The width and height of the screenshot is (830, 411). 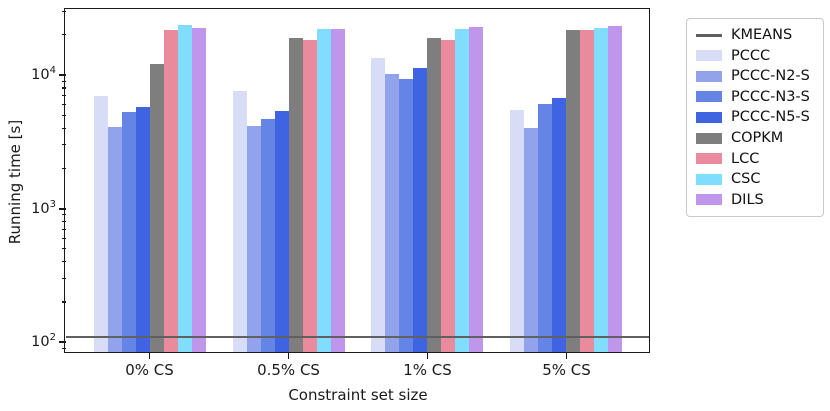 I want to click on legend-label: PCCC, so click(x=751, y=55).